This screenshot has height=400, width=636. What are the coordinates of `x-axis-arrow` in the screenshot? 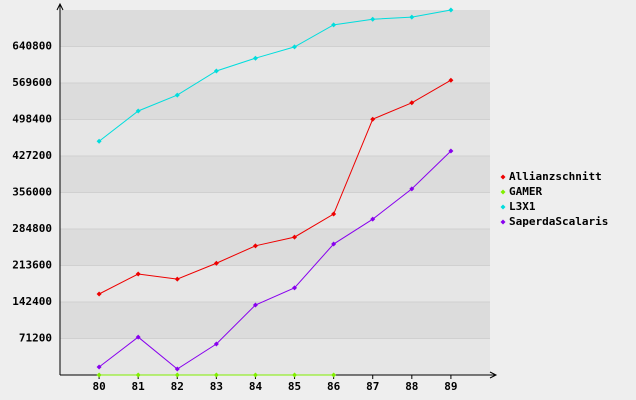 It's located at (493, 375).